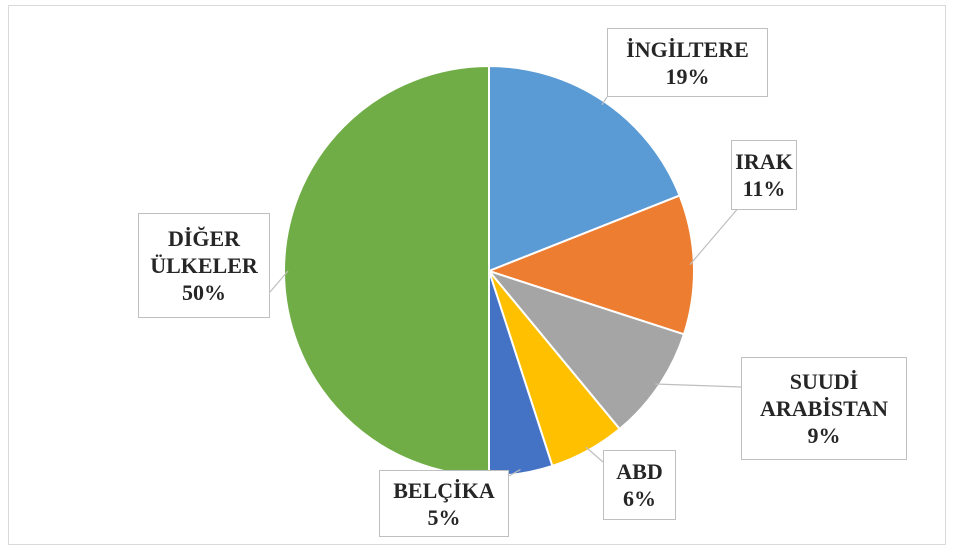  Describe the element at coordinates (204, 292) in the screenshot. I see `value-label: 50%` at that location.